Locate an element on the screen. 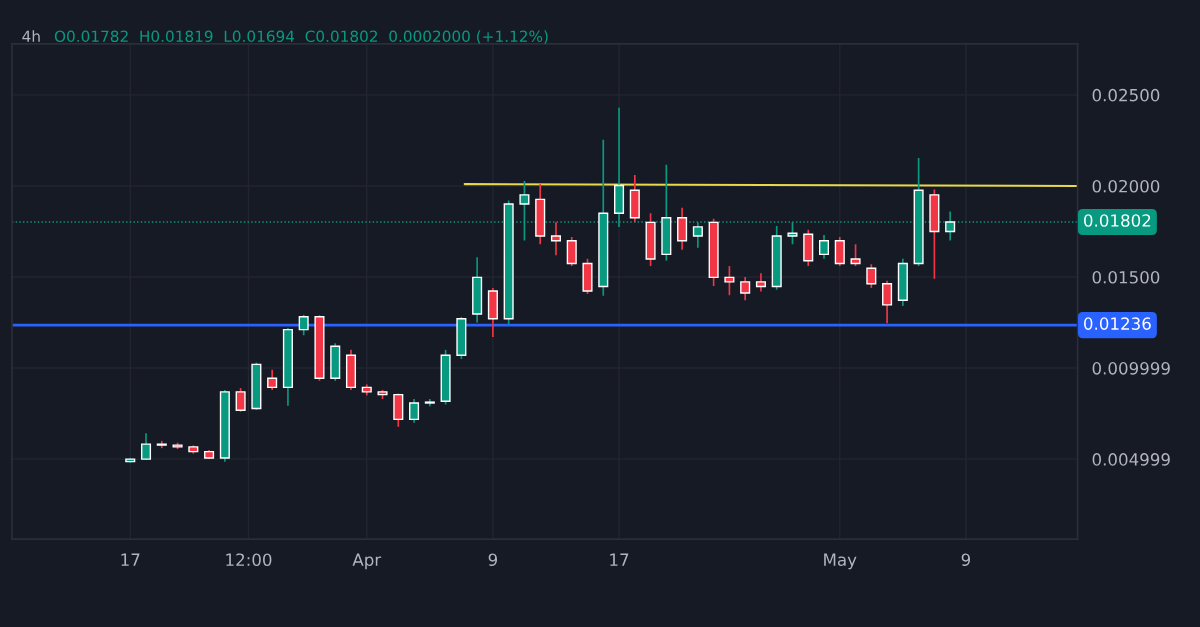 The width and height of the screenshot is (1200, 627). y-tick-label: 0.009999 is located at coordinates (1131, 368).